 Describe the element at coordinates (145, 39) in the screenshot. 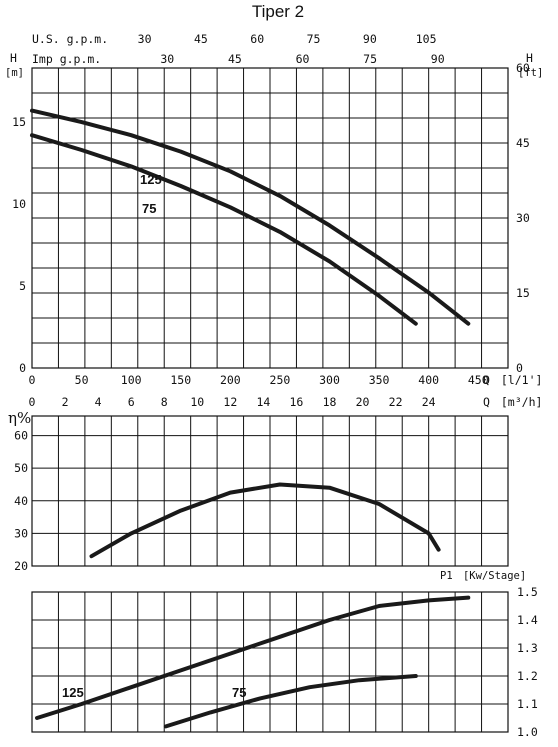

I see `us-gpm-tick-label: 30` at that location.